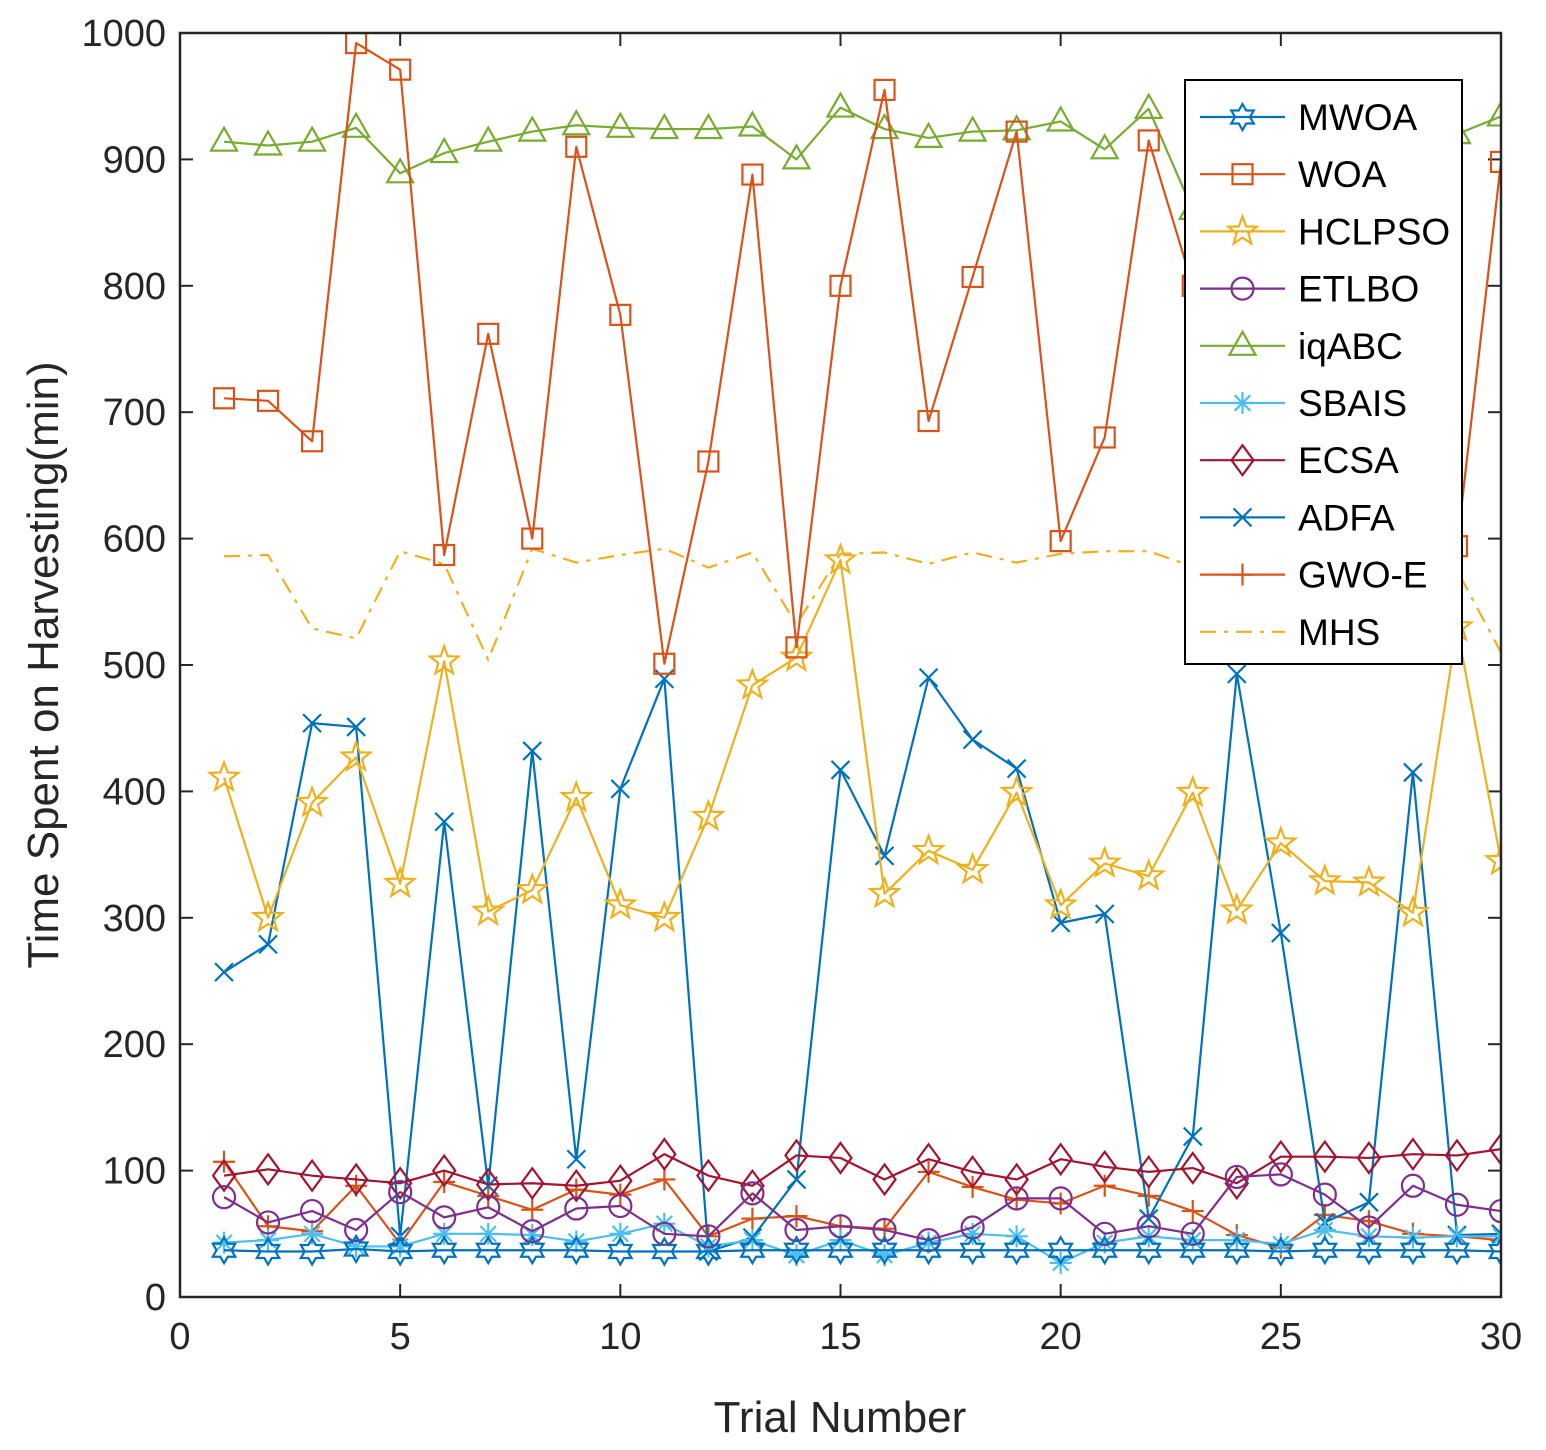 The height and width of the screenshot is (1450, 1546). What do you see at coordinates (1301, 346) in the screenshot?
I see `legend-item-iqabc: iqABC` at bounding box center [1301, 346].